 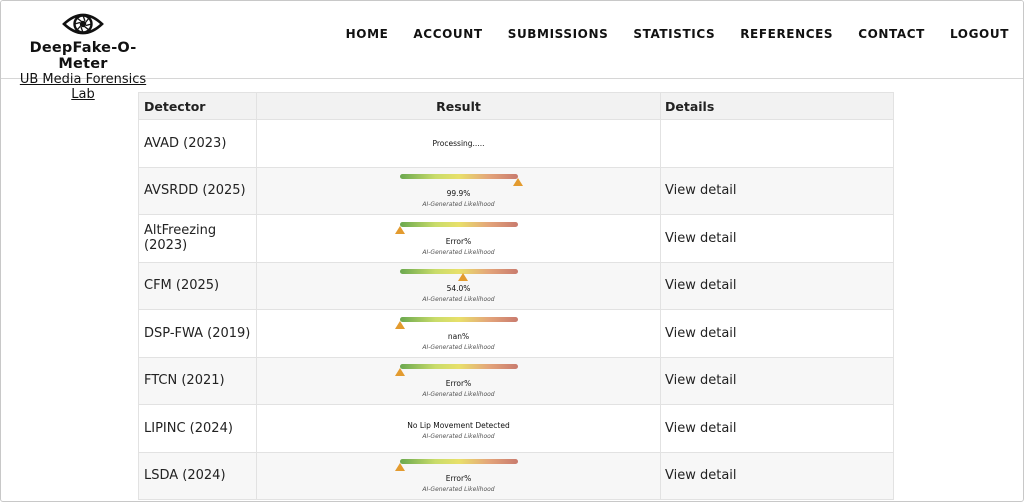 What do you see at coordinates (197, 475) in the screenshot?
I see `detector-name: LSDA (2024)` at bounding box center [197, 475].